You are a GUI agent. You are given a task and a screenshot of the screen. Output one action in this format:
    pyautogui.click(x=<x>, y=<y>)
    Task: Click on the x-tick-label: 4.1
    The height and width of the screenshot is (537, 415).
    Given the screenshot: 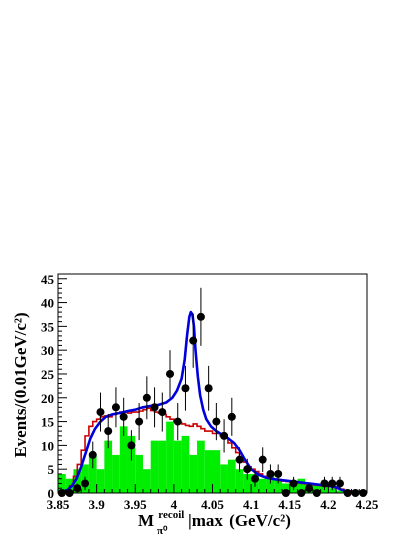 What is the action you would take?
    pyautogui.click(x=251, y=504)
    